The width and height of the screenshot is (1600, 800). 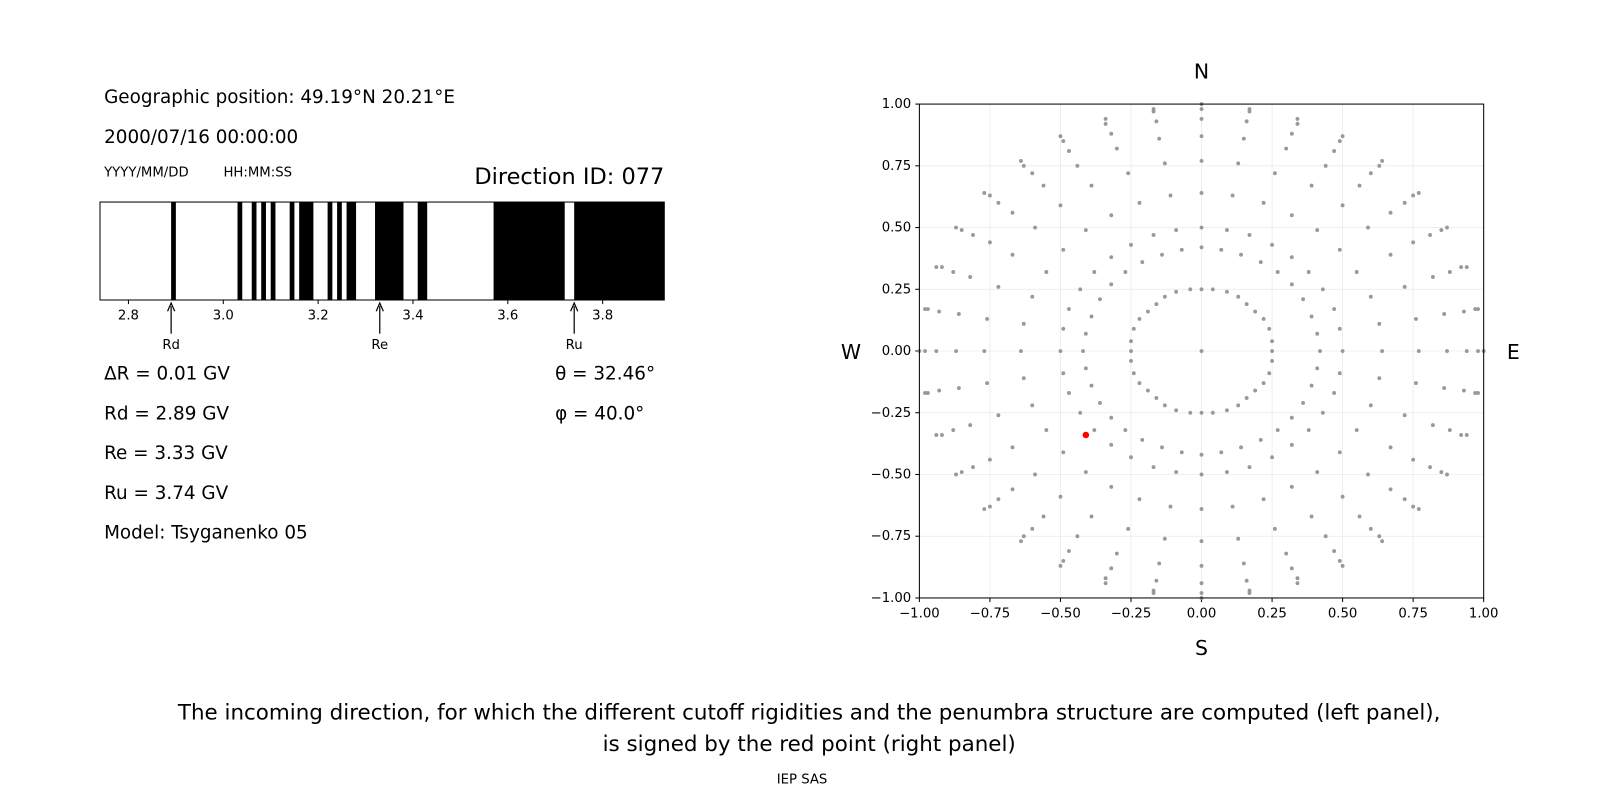 What do you see at coordinates (891, 474) in the screenshot?
I see `y-tick-label: −0.50` at bounding box center [891, 474].